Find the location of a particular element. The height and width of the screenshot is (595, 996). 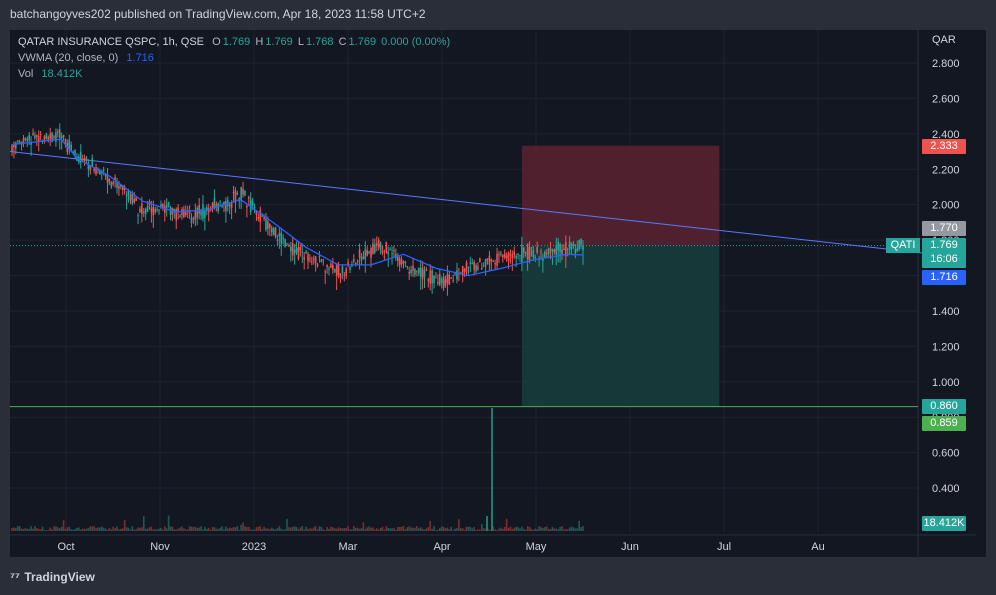

vwma-price-tag: 1.716 is located at coordinates (944, 277).